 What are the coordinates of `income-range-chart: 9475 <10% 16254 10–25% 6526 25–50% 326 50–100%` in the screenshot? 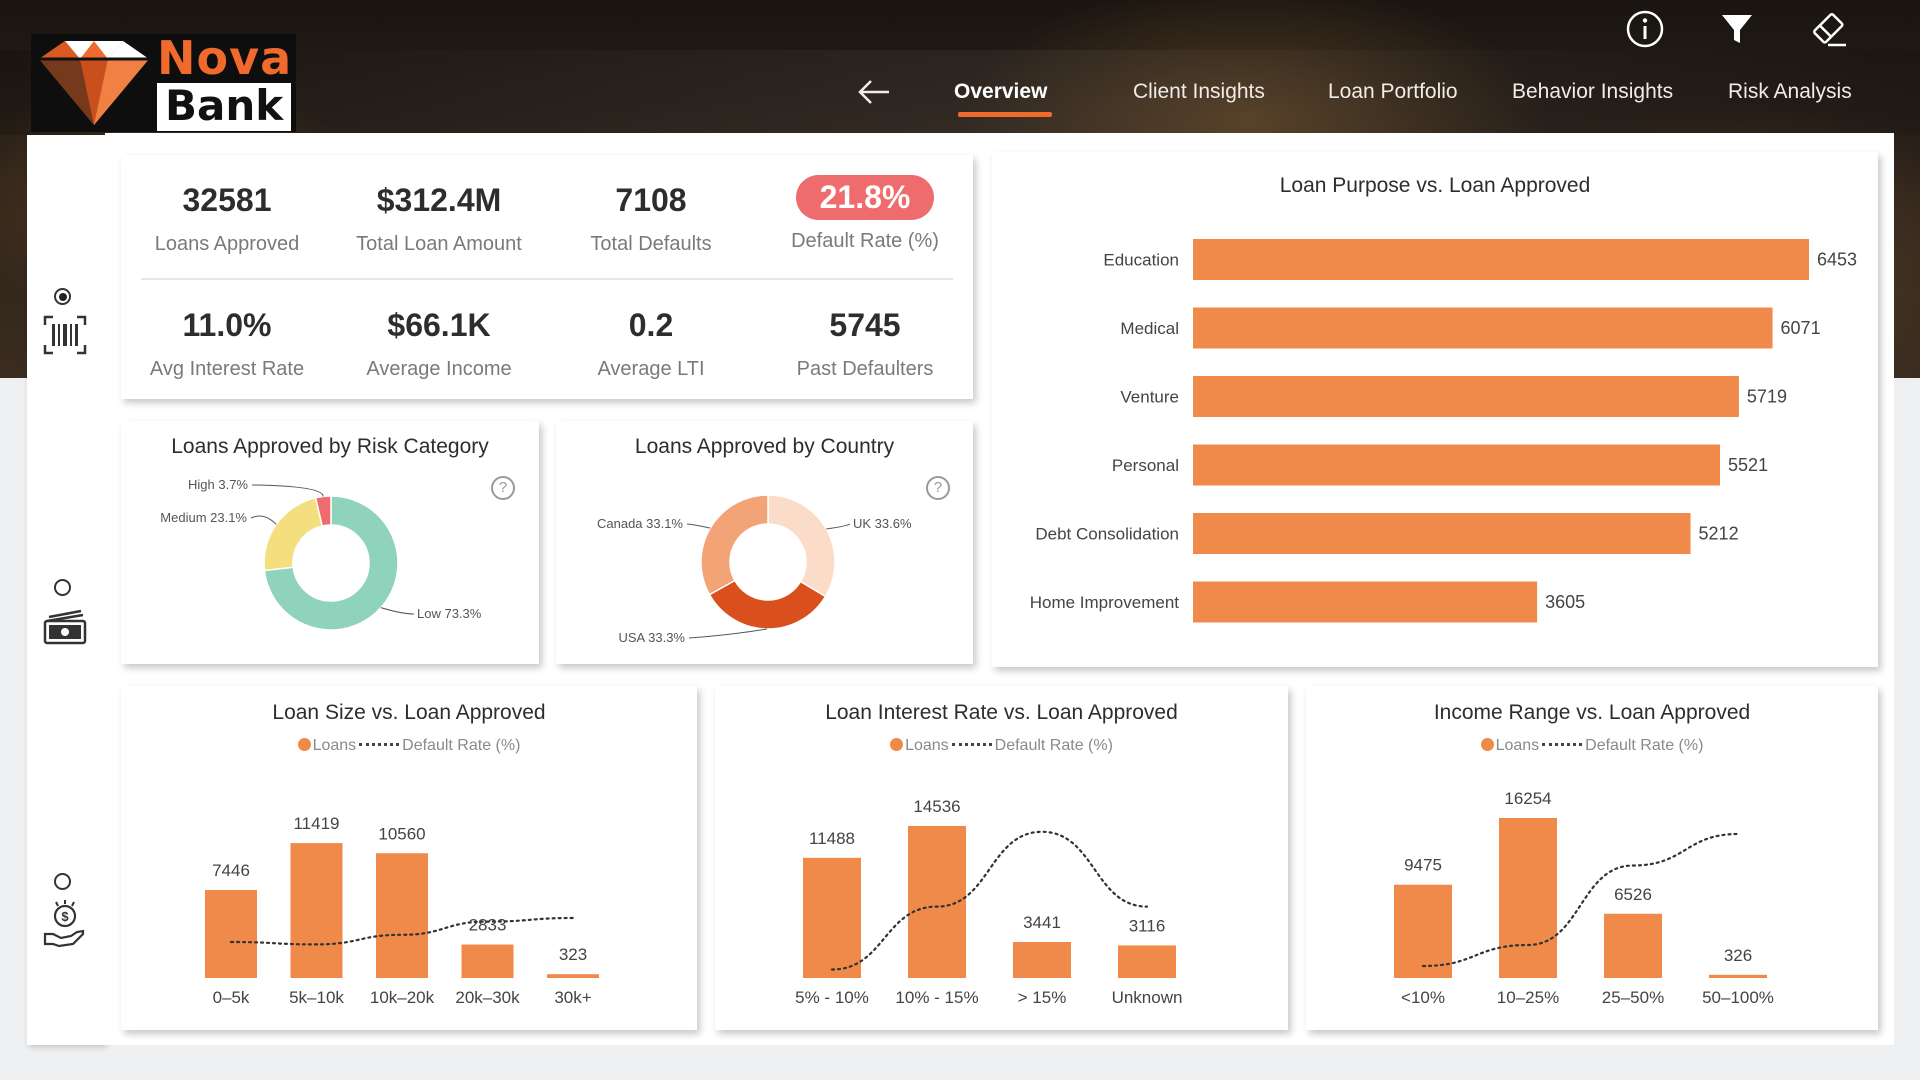 It's located at (1584, 898).